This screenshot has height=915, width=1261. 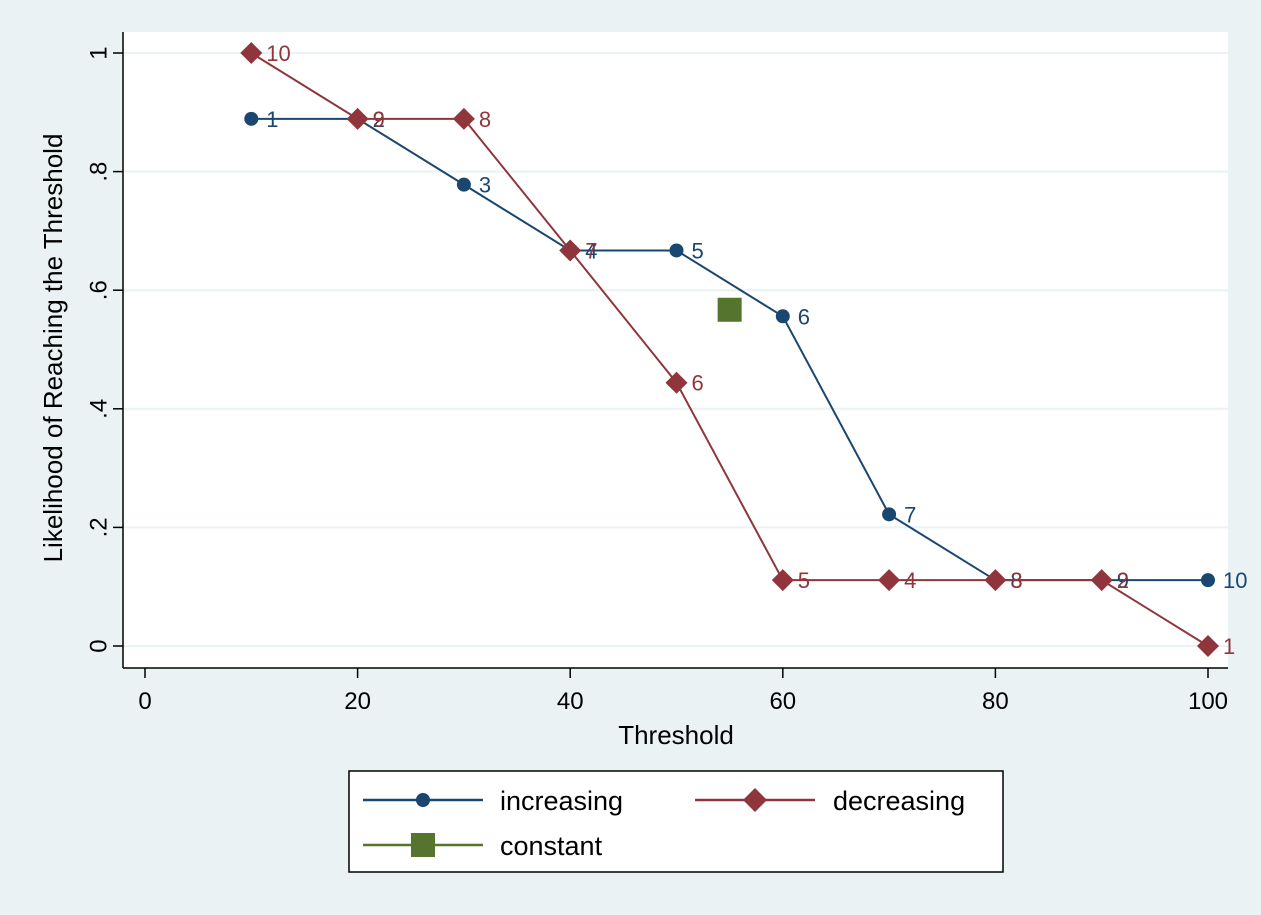 I want to click on legend-label-constant: constant, so click(x=551, y=846).